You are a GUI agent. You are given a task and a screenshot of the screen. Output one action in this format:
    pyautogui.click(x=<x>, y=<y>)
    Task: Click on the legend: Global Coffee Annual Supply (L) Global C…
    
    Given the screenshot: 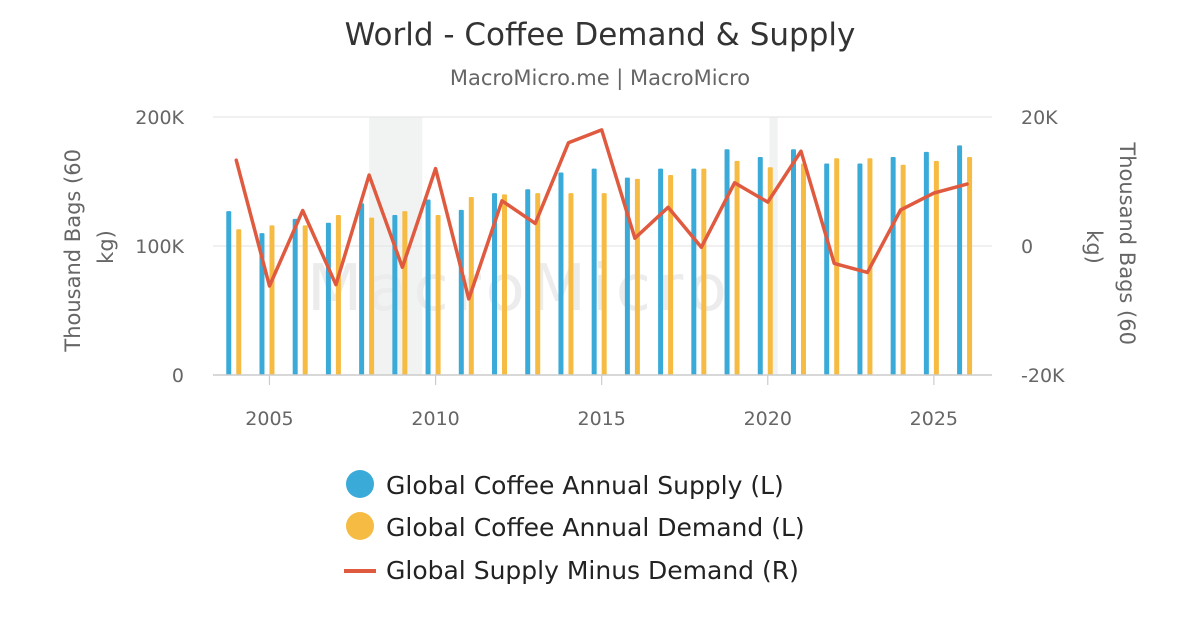 What is the action you would take?
    pyautogui.click(x=574, y=527)
    